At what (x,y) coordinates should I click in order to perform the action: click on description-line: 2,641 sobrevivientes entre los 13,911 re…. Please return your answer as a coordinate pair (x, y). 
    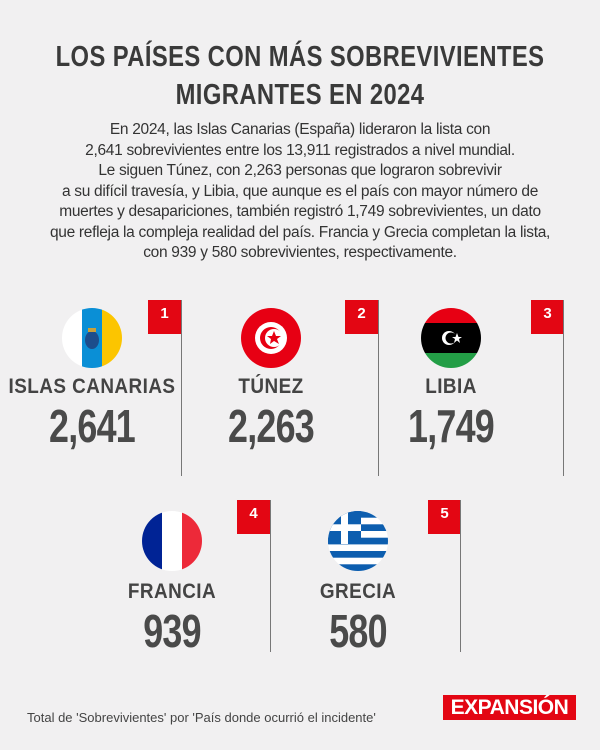
    Looking at the image, I should click on (300, 150).